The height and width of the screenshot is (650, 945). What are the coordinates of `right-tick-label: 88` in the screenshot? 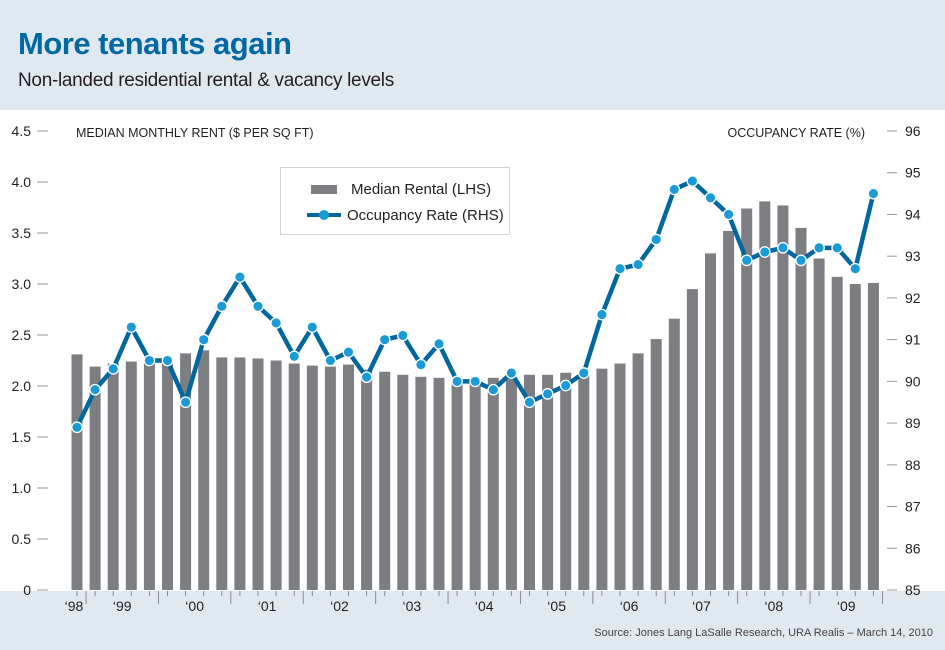 It's located at (913, 465).